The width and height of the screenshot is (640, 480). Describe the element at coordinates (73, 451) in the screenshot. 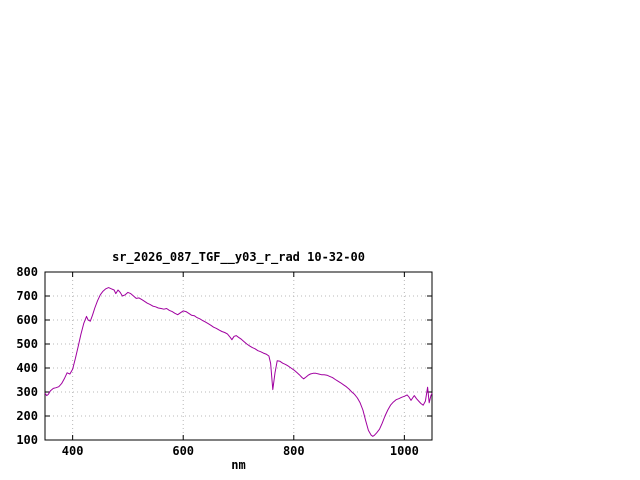

I see `x-tick-label: 400` at that location.